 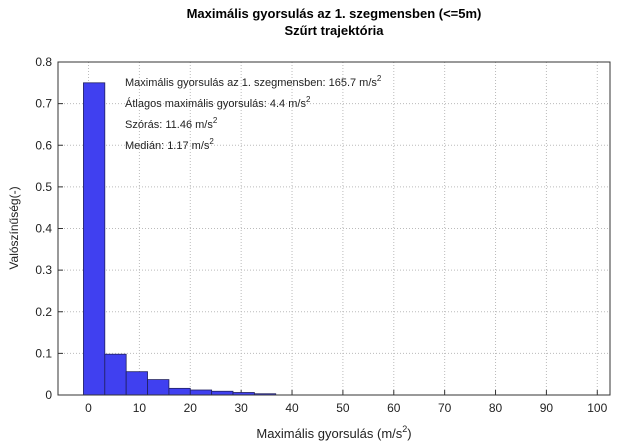 I want to click on y-tick-label: 0.3, so click(x=43, y=270).